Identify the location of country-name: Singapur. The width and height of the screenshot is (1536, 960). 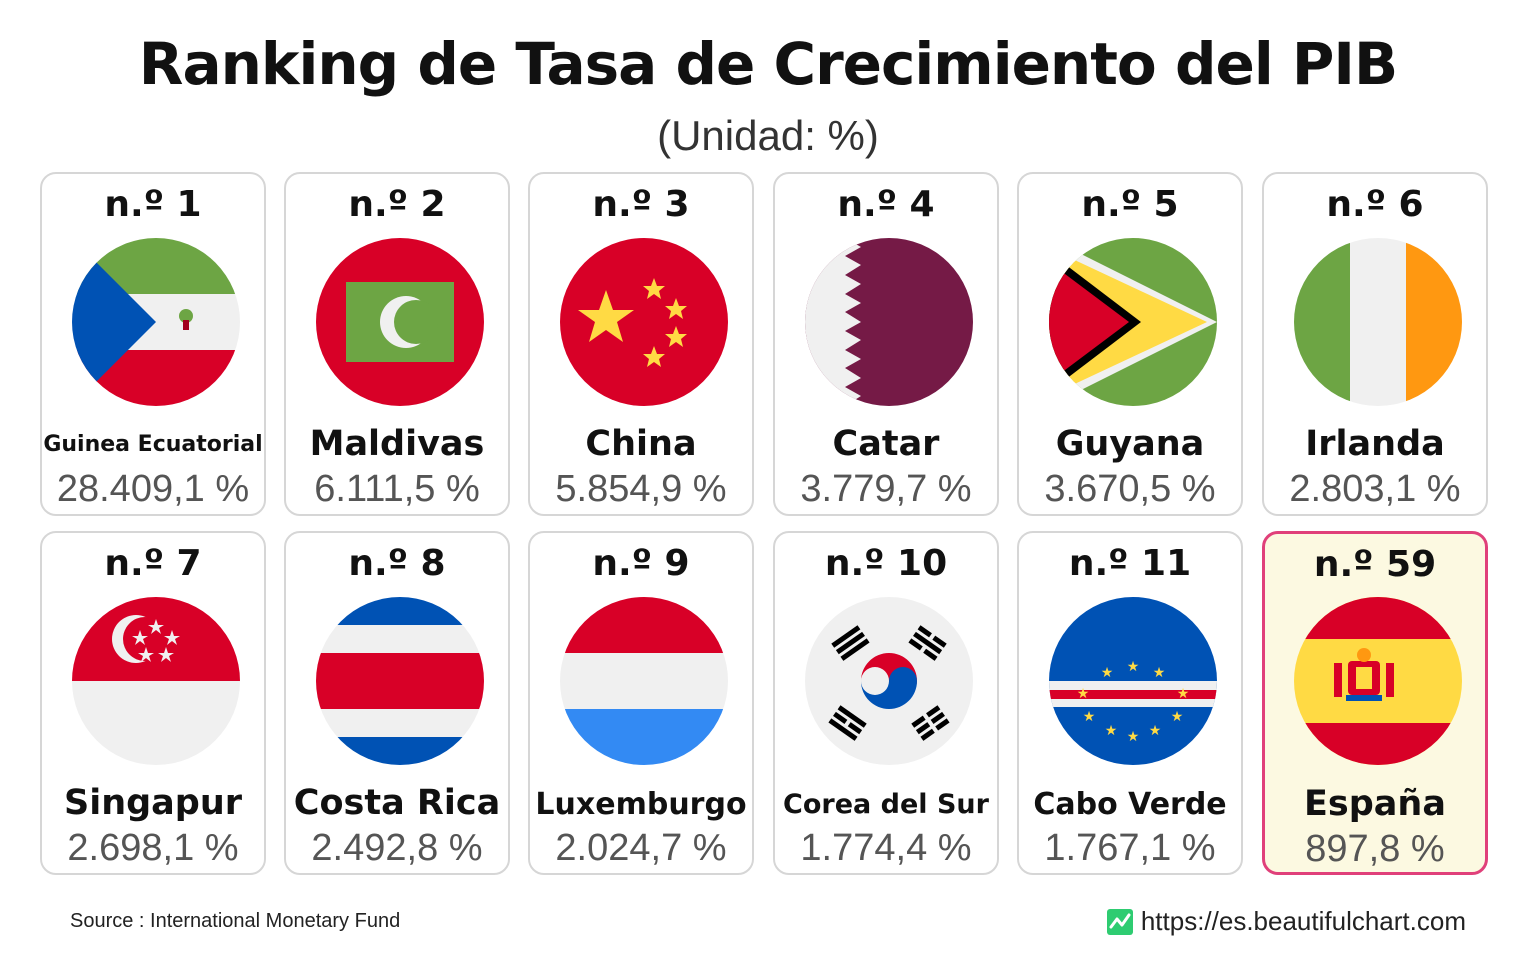
(153, 803).